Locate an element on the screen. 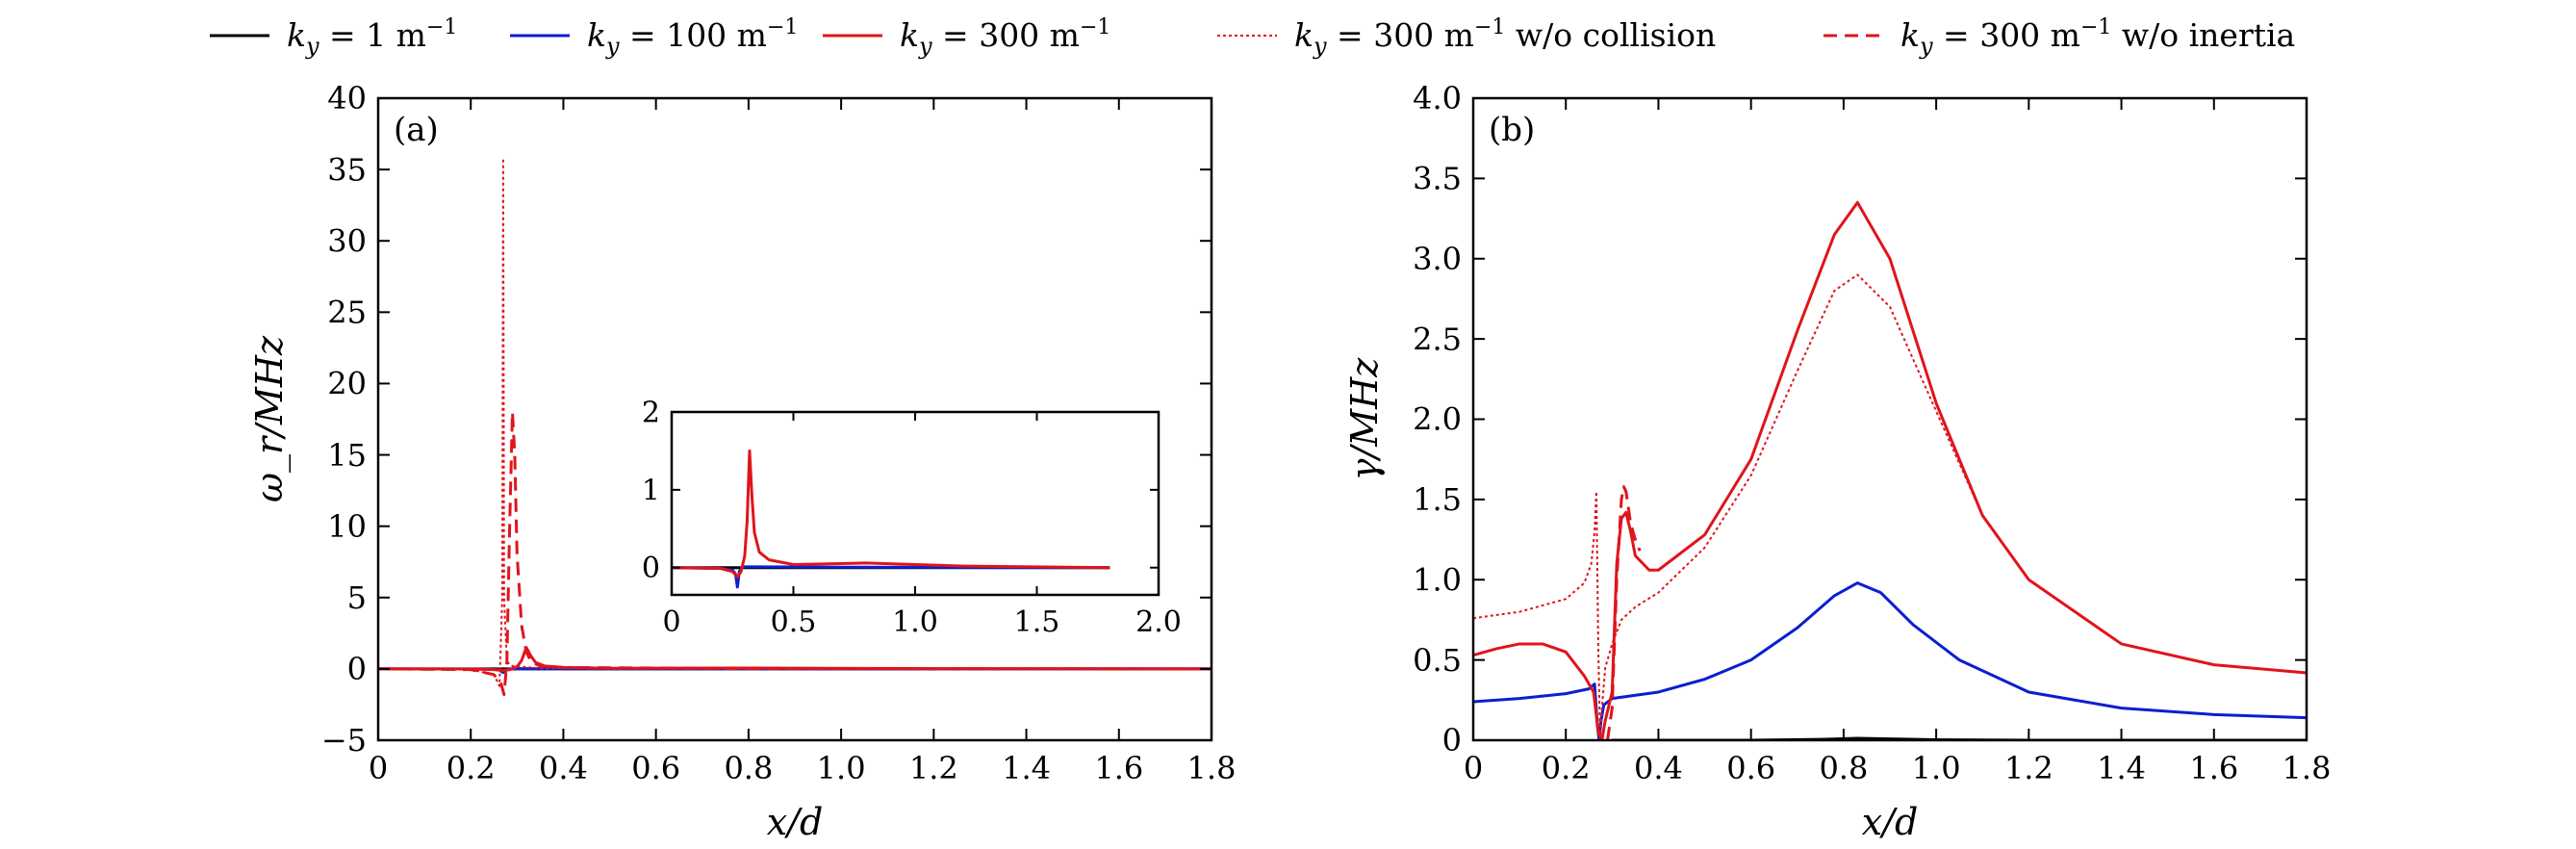 This screenshot has height=849, width=2576. legend-item-5: ky = 300 m−1 w/o inertia is located at coordinates (2059, 37).